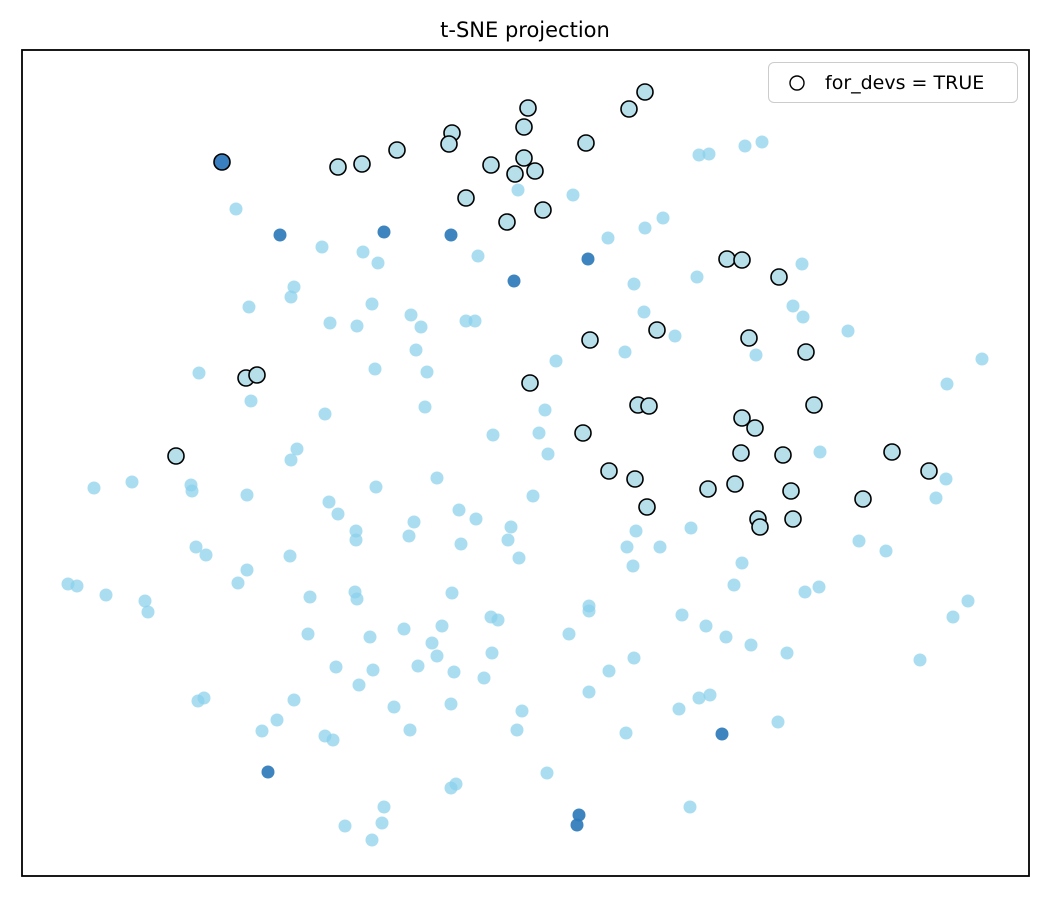  What do you see at coordinates (905, 82) in the screenshot?
I see `legend-label: for_devs = TRUE` at bounding box center [905, 82].